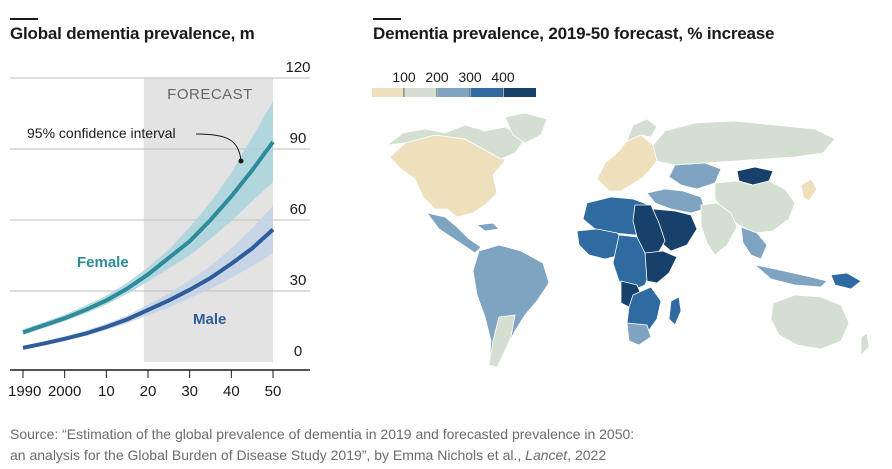 The image size is (892, 469). What do you see at coordinates (148, 288) in the screenshot?
I see `male-series-line` at bounding box center [148, 288].